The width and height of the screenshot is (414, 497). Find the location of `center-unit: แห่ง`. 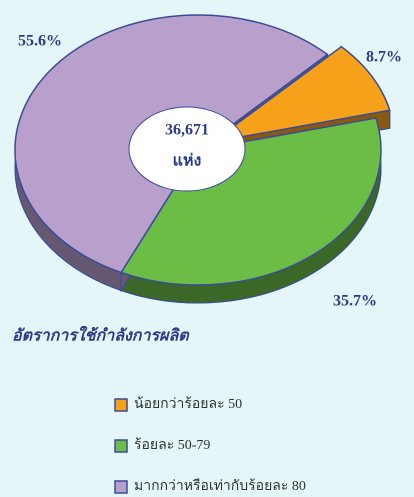

center-unit: แห่ง is located at coordinates (187, 161).